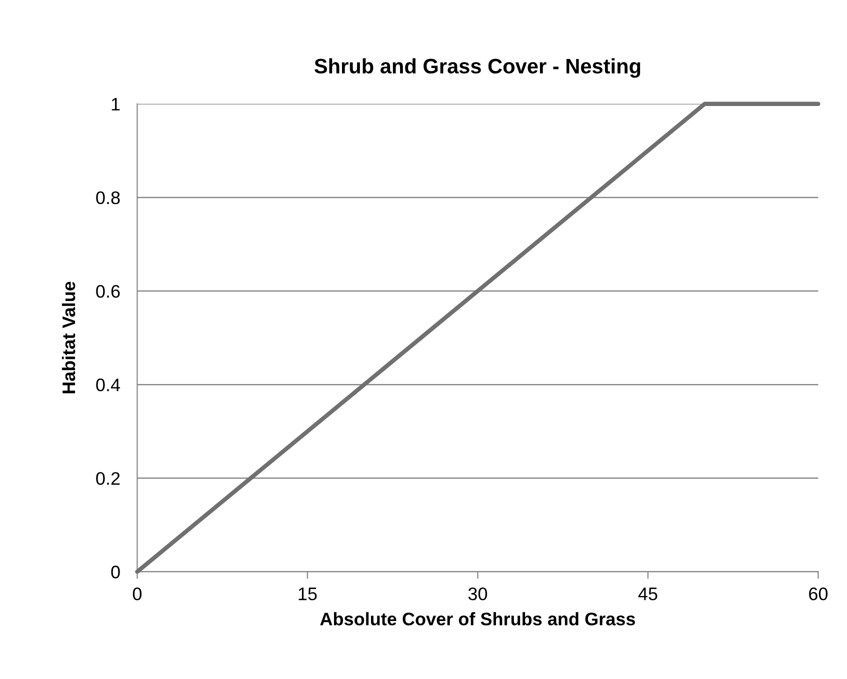  What do you see at coordinates (108, 478) in the screenshot?
I see `y-tick-label: 0.2` at bounding box center [108, 478].